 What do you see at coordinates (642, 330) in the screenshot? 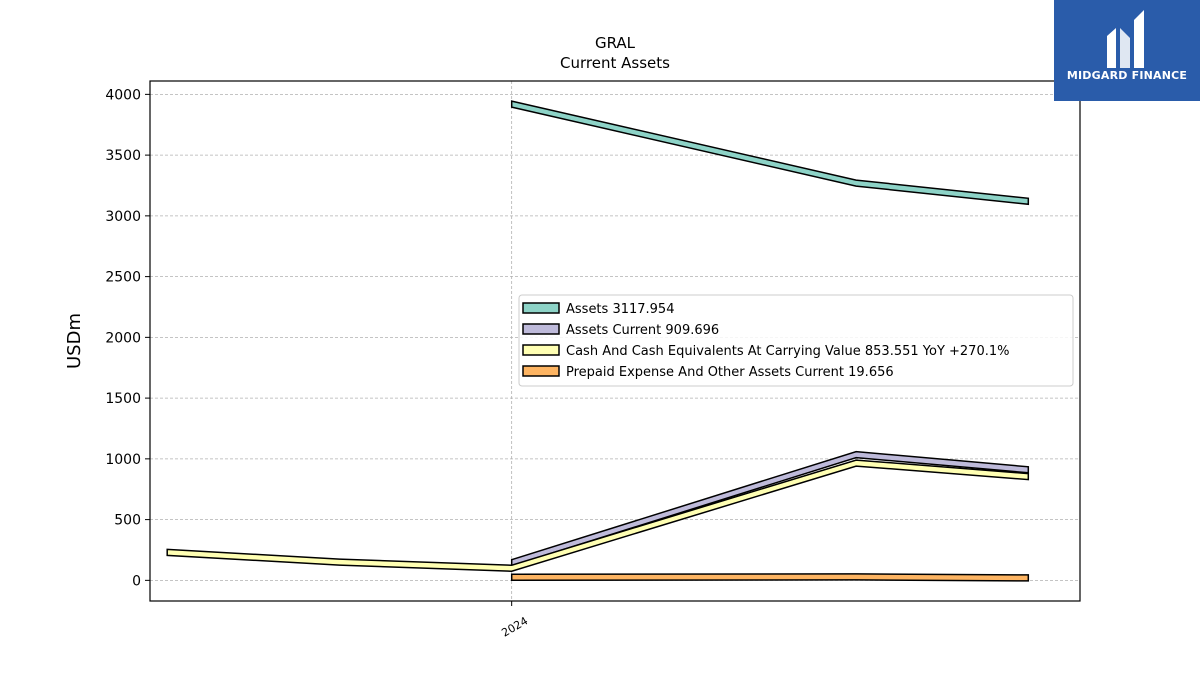
I see `legend-label-1: Assets Current 909.696` at bounding box center [642, 330].